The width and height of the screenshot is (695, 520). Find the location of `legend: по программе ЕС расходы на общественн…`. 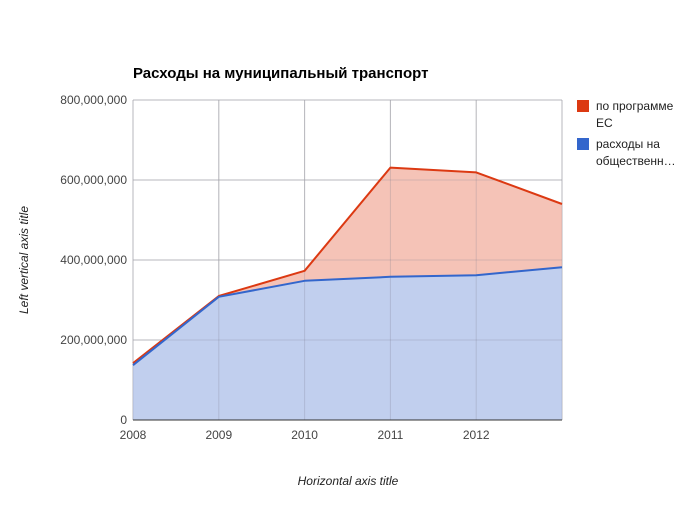

legend: по программе ЕС расходы на общественн… is located at coordinates (626, 133).